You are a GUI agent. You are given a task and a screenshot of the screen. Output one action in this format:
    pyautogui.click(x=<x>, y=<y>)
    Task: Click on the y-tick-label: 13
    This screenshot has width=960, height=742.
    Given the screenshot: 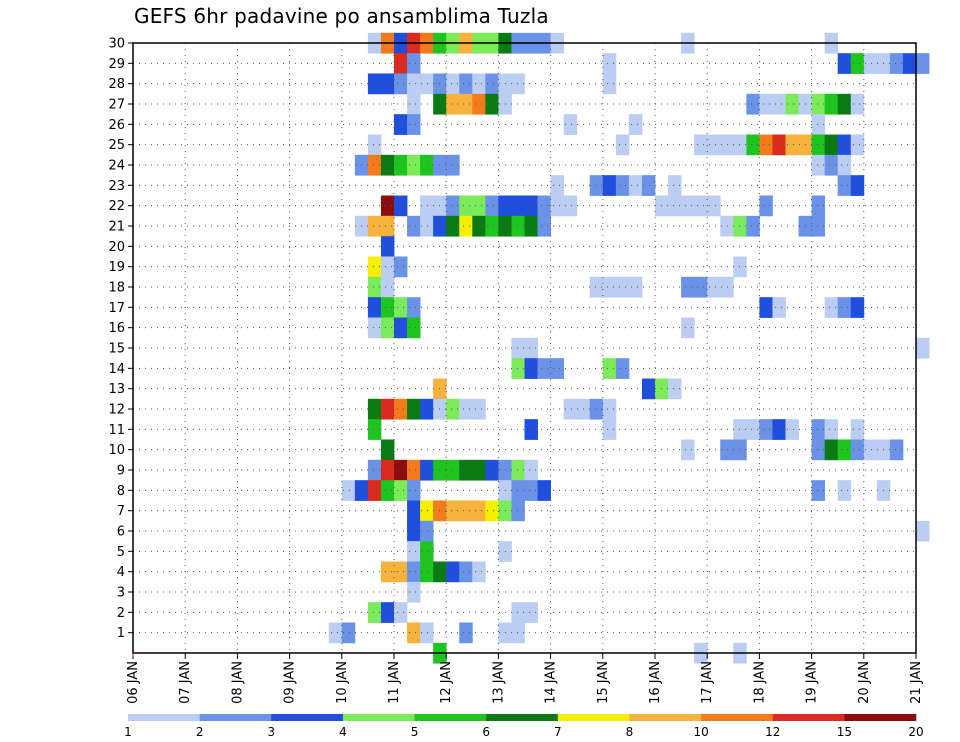 What is the action you would take?
    pyautogui.click(x=116, y=389)
    